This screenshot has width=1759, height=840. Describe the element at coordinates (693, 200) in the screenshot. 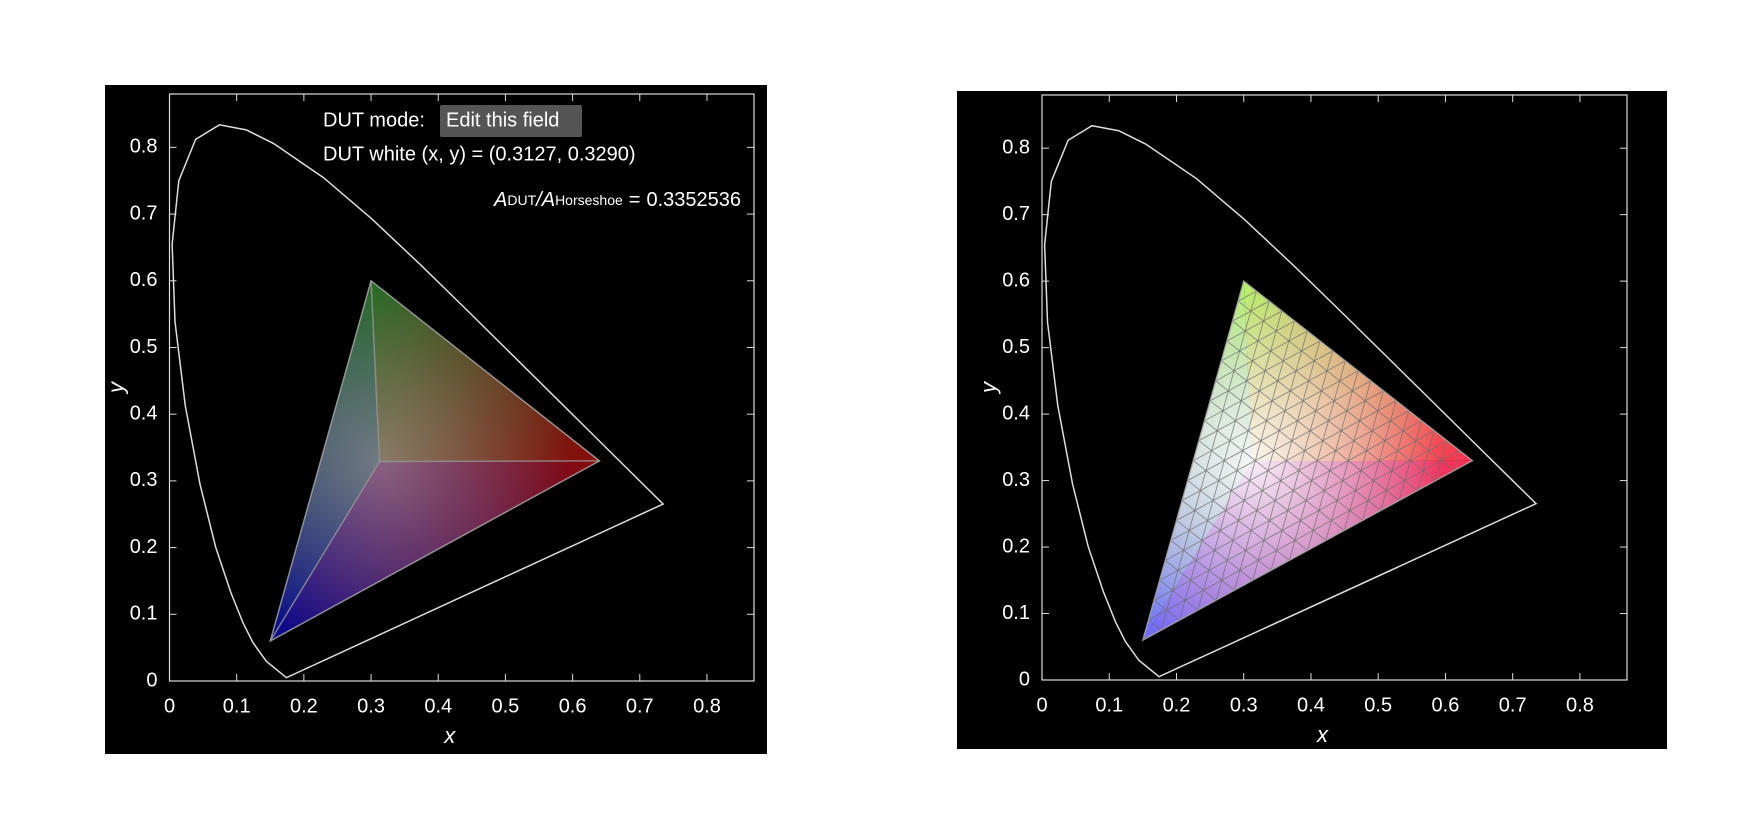

I see `area-ratio-value: 0.3352536` at that location.